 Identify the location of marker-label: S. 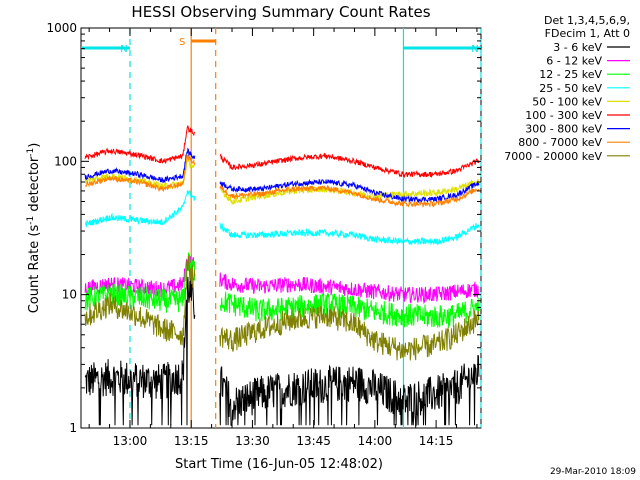
(182, 42).